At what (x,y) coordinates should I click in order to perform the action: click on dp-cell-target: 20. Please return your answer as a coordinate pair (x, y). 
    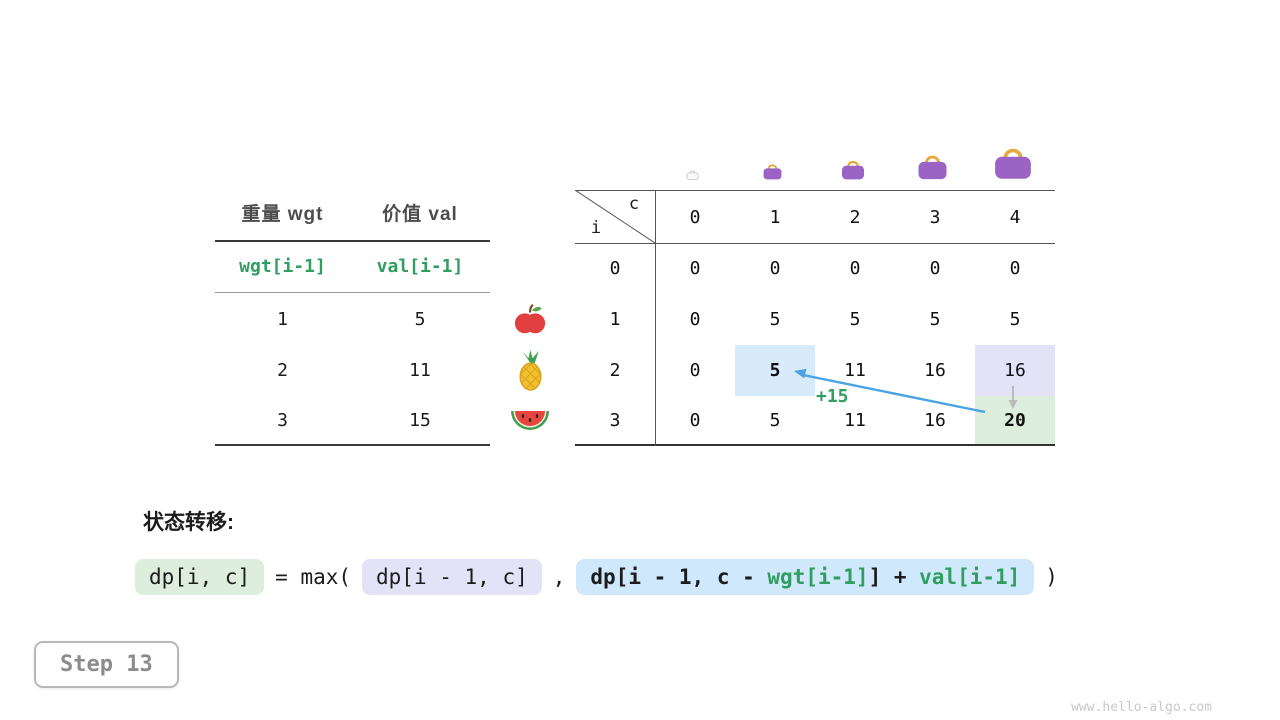
    Looking at the image, I should click on (1015, 420).